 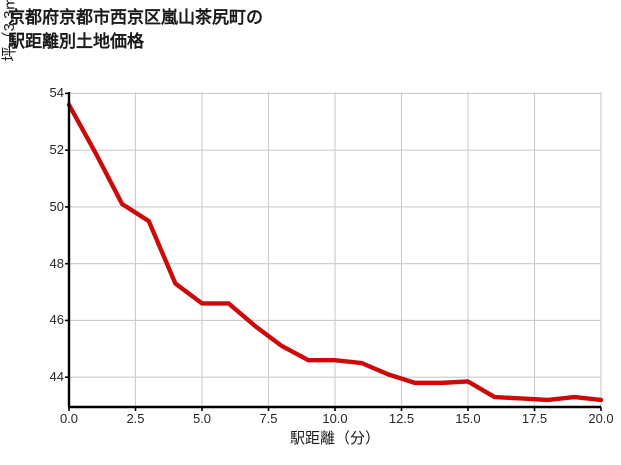 I want to click on x-tick-label: 5.0, so click(x=202, y=418).